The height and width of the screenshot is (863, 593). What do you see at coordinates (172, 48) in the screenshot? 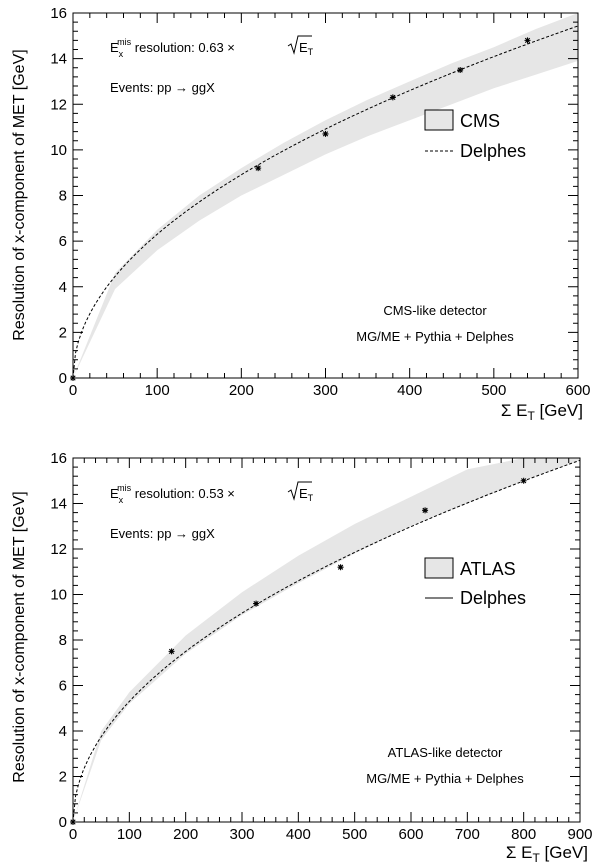
I see `resolution-annotation: Exmis resolution: 0.63 ×` at bounding box center [172, 48].